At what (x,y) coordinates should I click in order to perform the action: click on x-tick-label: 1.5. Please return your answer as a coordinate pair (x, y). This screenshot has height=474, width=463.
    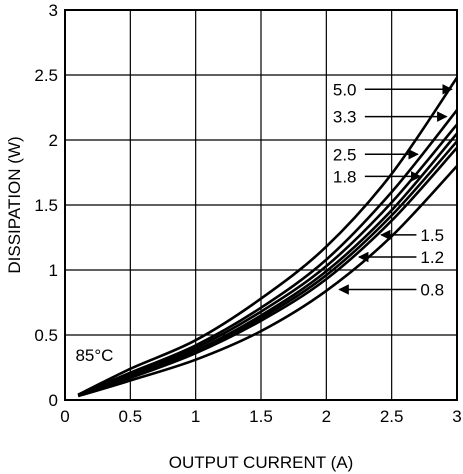
    Looking at the image, I should click on (261, 416).